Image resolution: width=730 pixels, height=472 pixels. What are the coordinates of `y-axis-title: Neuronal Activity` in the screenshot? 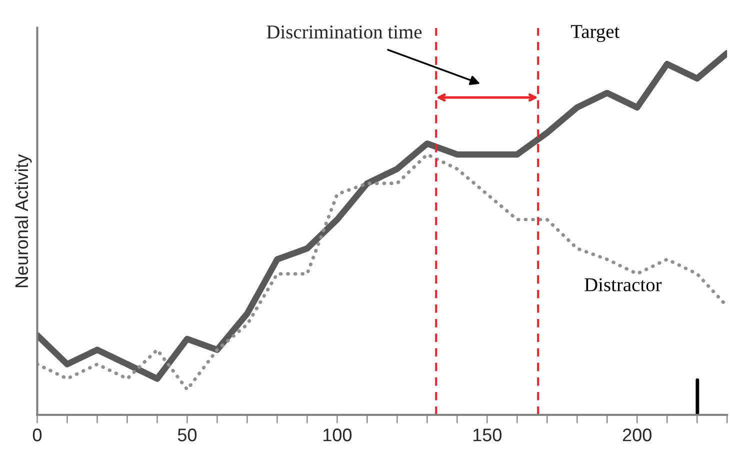 It's located at (23, 221).